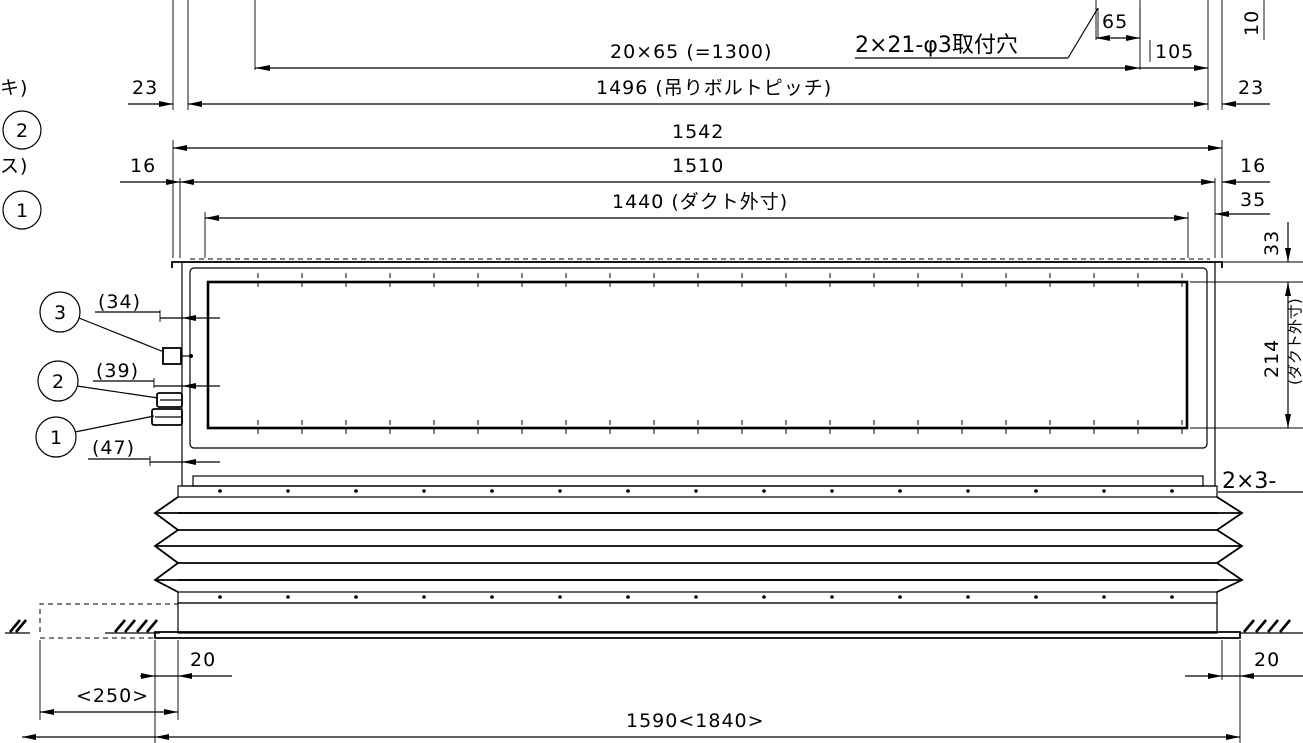 The image size is (1303, 743). Describe the element at coordinates (698, 132) in the screenshot. I see `w1542-label: 1542` at that location.